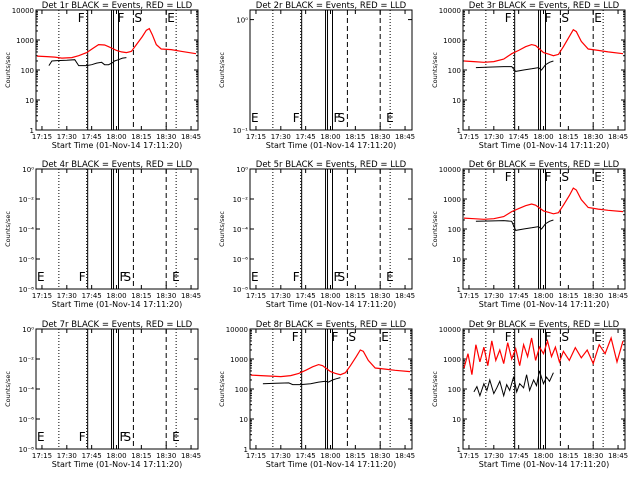 This screenshot has width=640, height=480. What do you see at coordinates (27, 230) in the screenshot?
I see `y-tick-label: 10⁻⁴` at bounding box center [27, 230].